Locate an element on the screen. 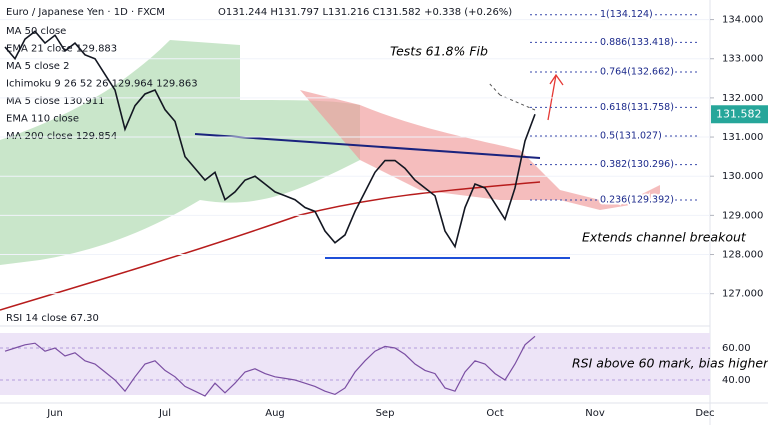 The width and height of the screenshot is (768, 425). rsi-band is located at coordinates (355, 364).